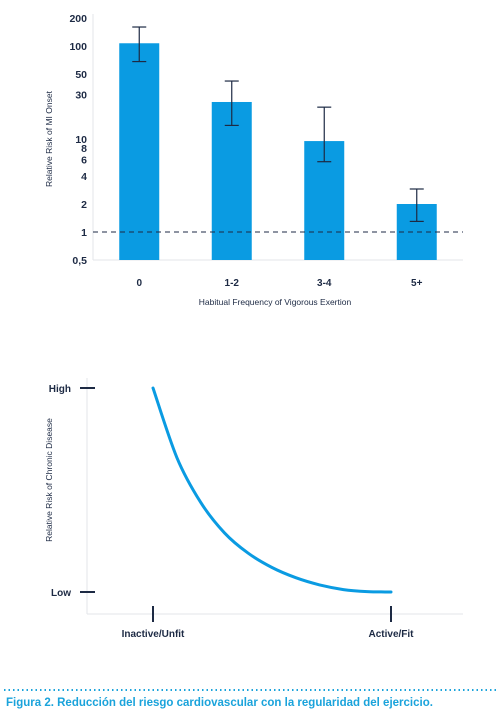 The height and width of the screenshot is (714, 501). I want to click on y-tick-label: 2, so click(84, 205).